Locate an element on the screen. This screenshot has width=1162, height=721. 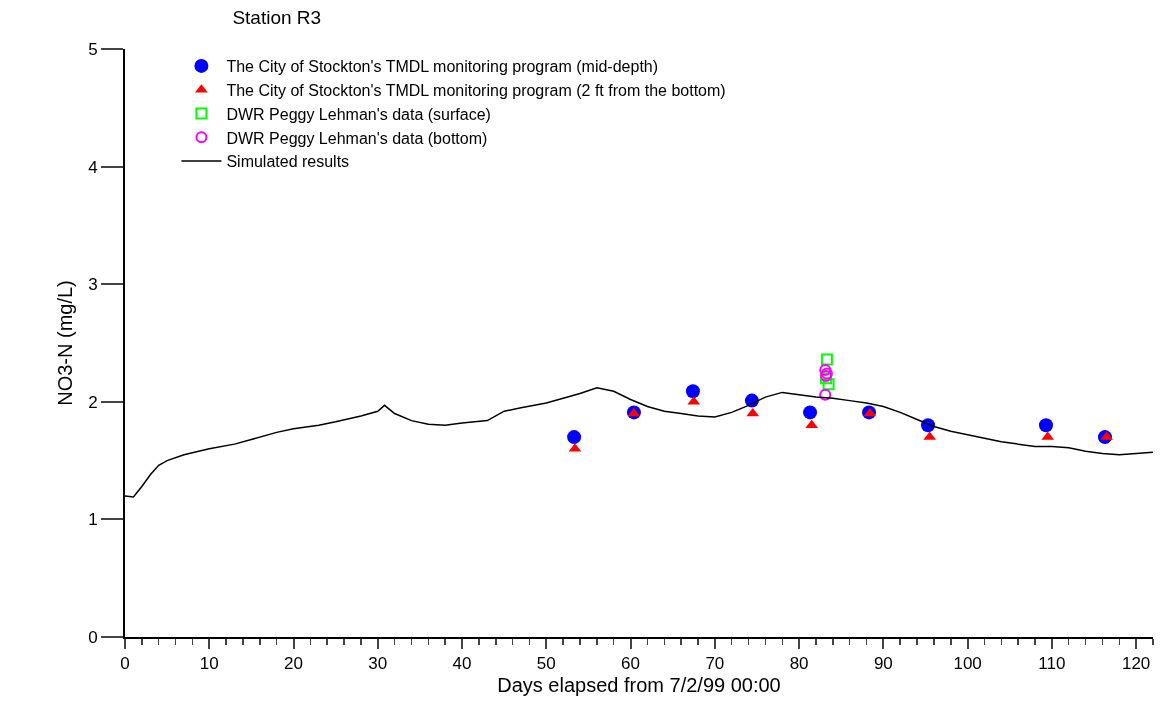
x-tick-label: 50 is located at coordinates (546, 664).